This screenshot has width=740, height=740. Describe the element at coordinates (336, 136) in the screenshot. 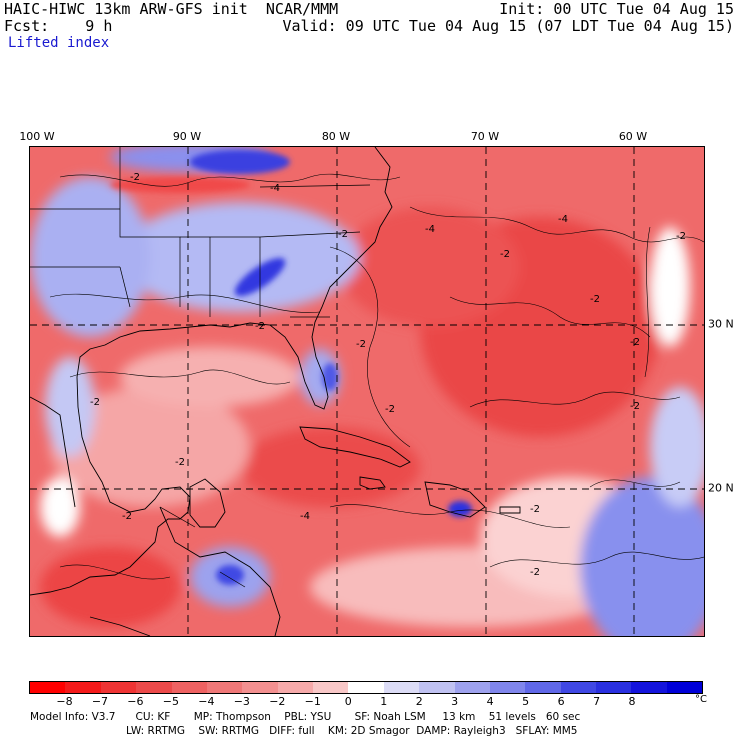

I see `lon-label-80w: 80 W` at that location.